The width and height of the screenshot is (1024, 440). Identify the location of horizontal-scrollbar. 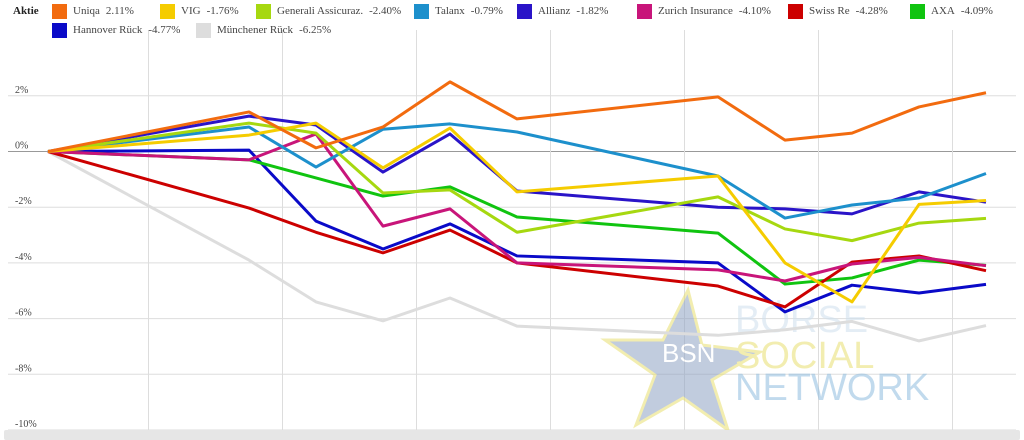
(512, 435).